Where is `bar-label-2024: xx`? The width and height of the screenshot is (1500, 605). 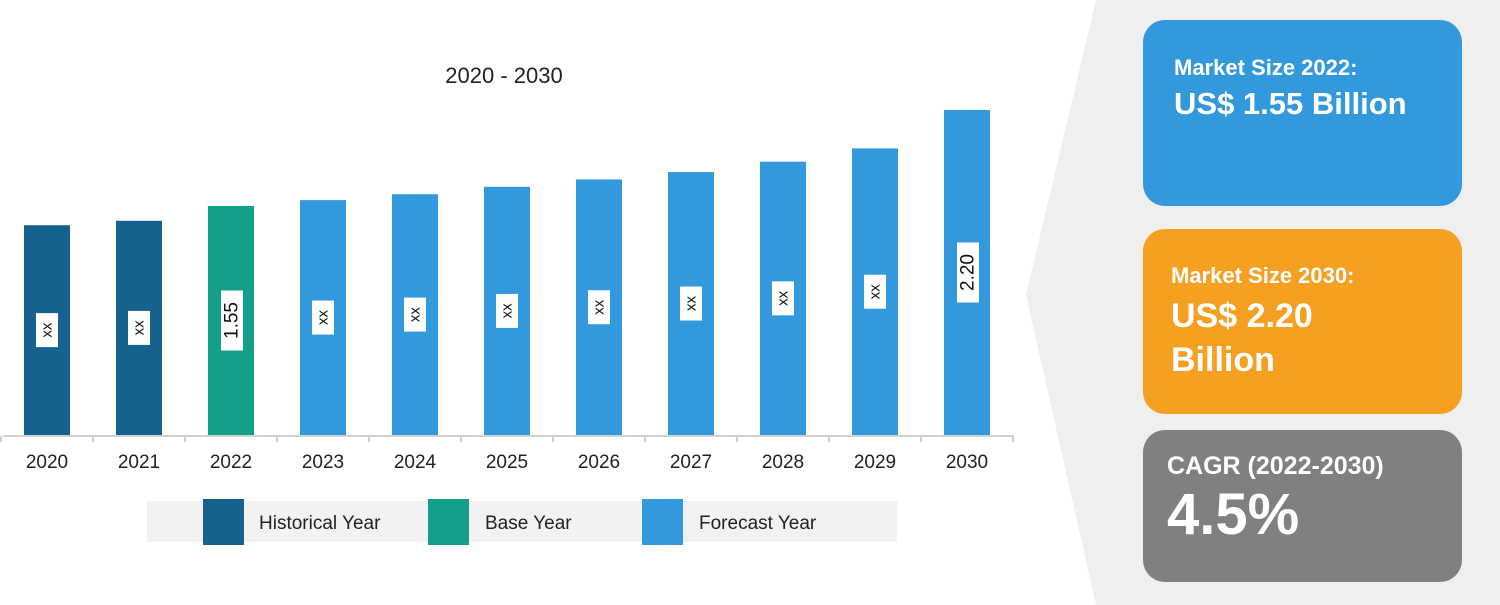
bar-label-2024: xx is located at coordinates (415, 315).